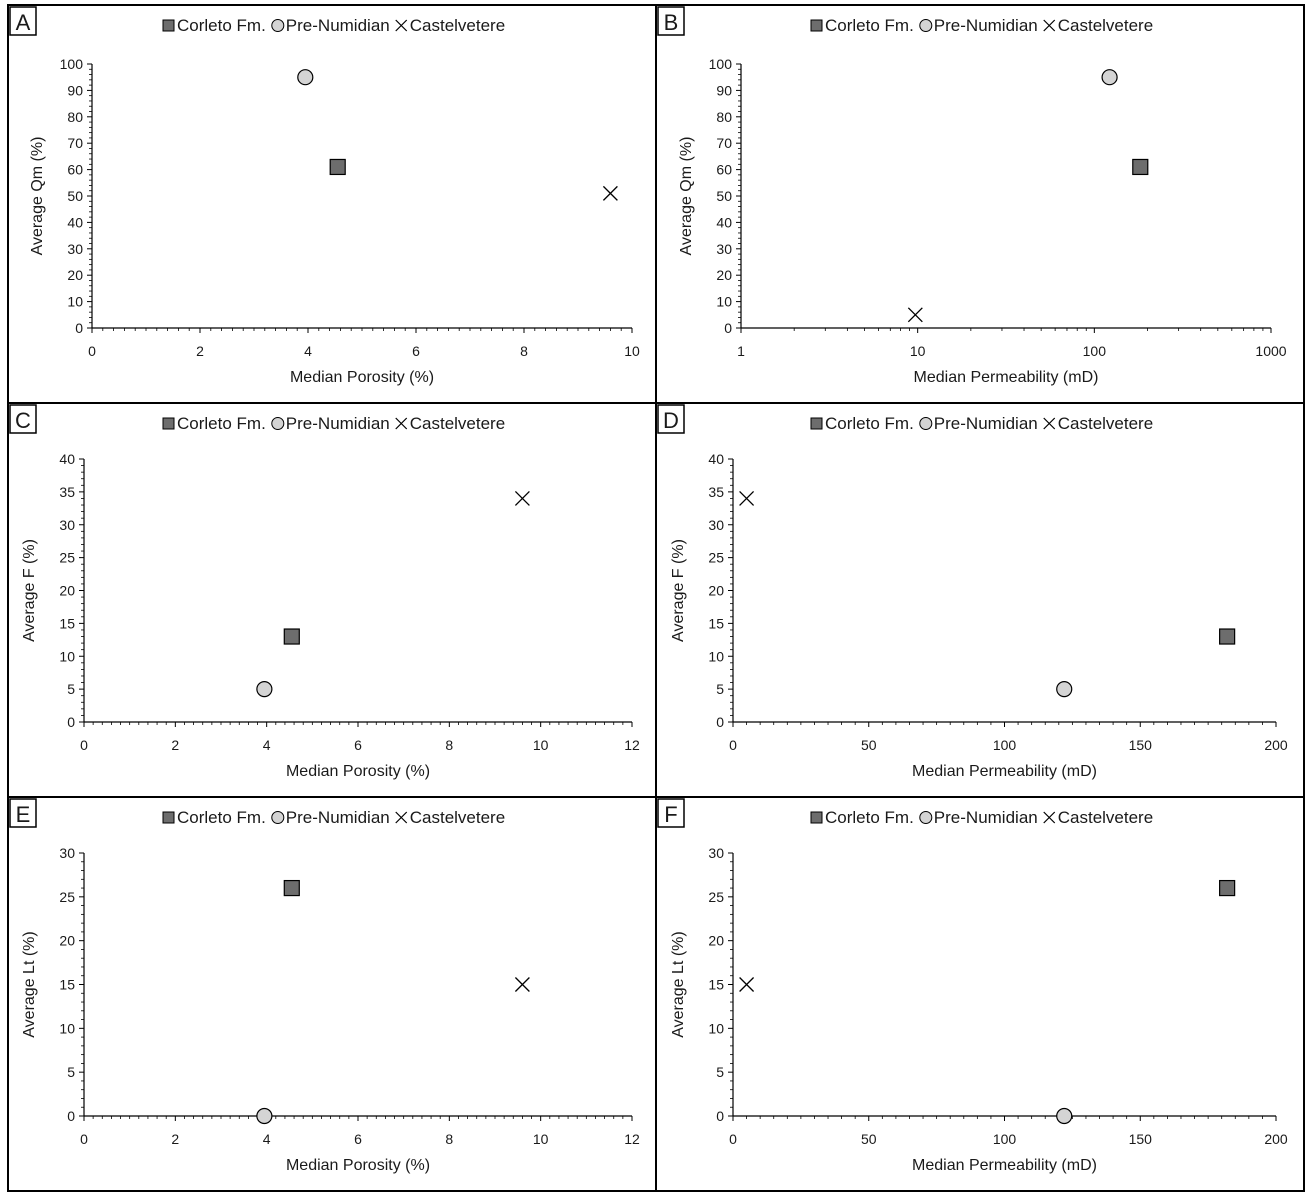 This screenshot has width=1311, height=1202. What do you see at coordinates (1004, 1165) in the screenshot?
I see `x-axis-title: Median Permeability (mD)` at bounding box center [1004, 1165].